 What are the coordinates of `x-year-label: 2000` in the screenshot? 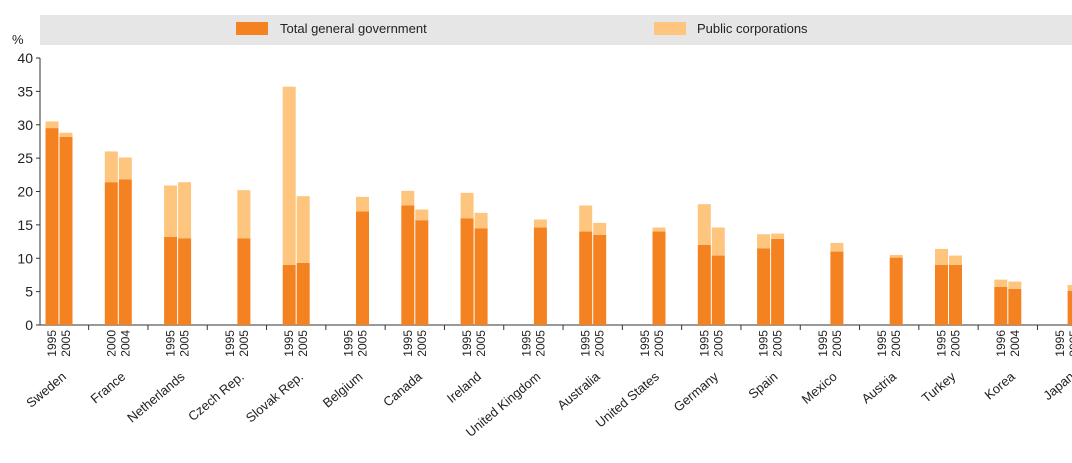 It's located at (111, 343).